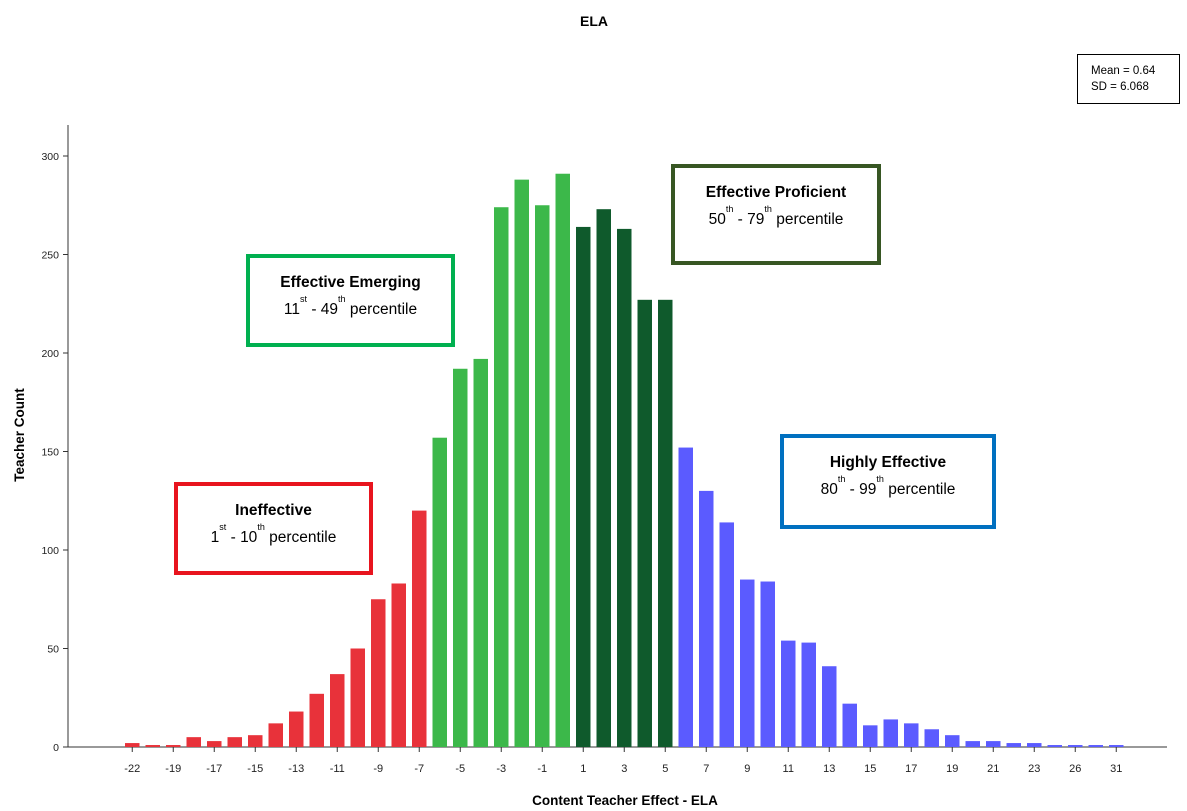  I want to click on y-tick-label: 200, so click(50, 354).